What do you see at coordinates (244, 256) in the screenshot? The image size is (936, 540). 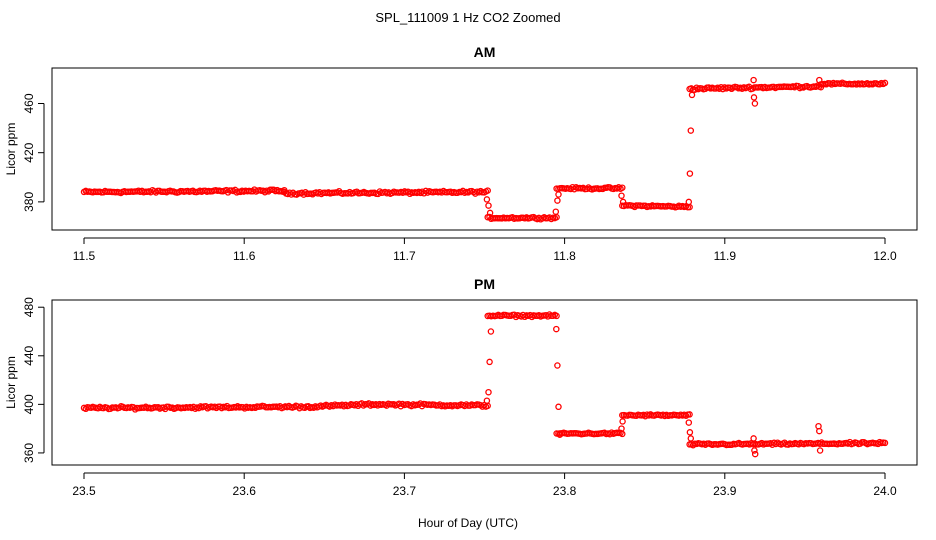 I see `x-tick-label: 11.6` at bounding box center [244, 256].